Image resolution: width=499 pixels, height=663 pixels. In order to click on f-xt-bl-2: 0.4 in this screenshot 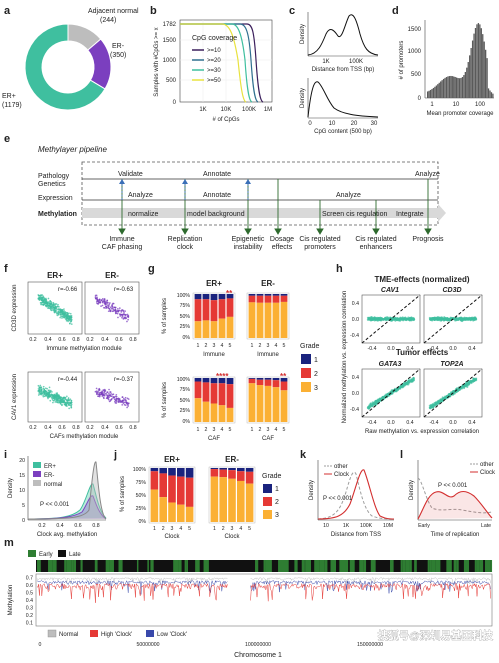, I will do `click(47, 428)`.